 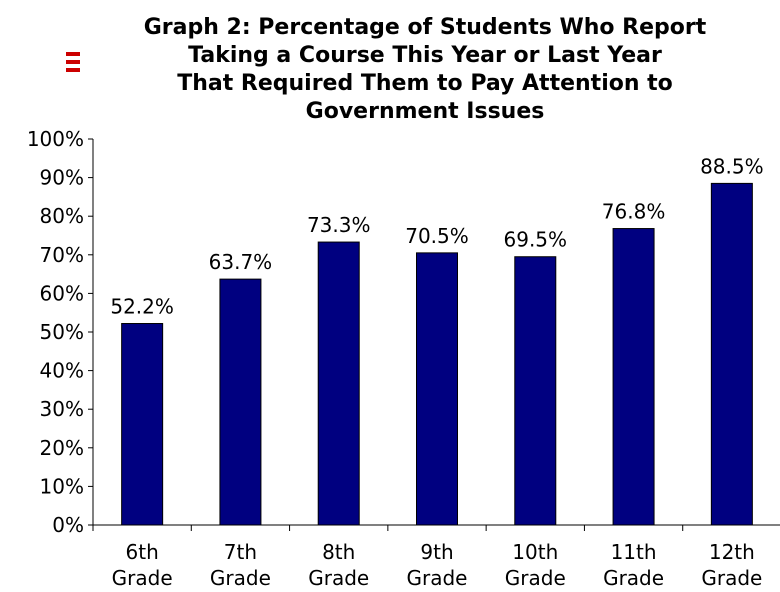 What do you see at coordinates (338, 552) in the screenshot?
I see `x-category-label: 8th` at bounding box center [338, 552].